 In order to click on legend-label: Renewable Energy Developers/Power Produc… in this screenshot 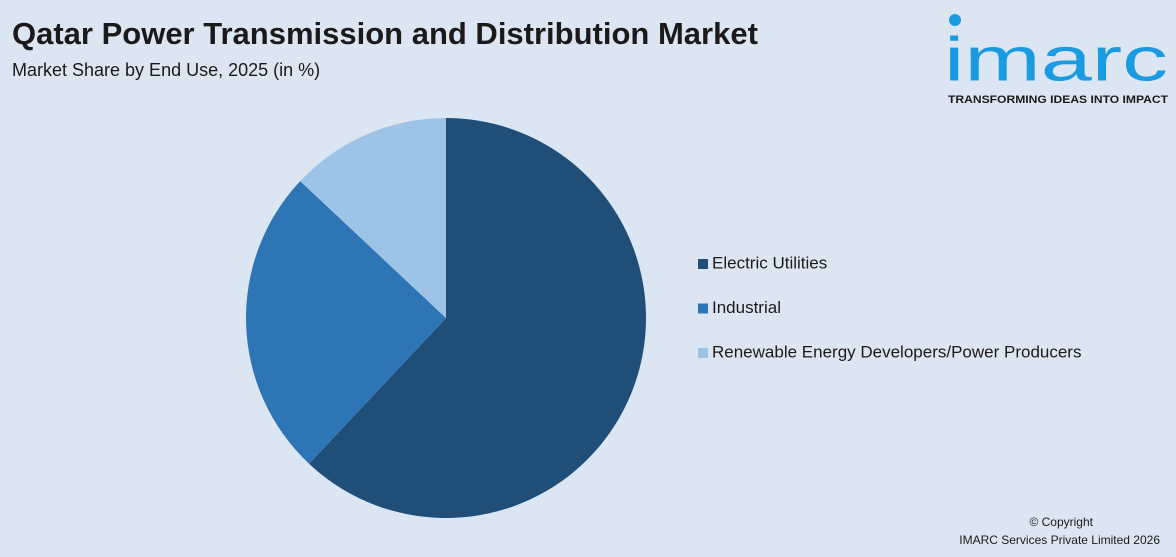, I will do `click(896, 351)`.